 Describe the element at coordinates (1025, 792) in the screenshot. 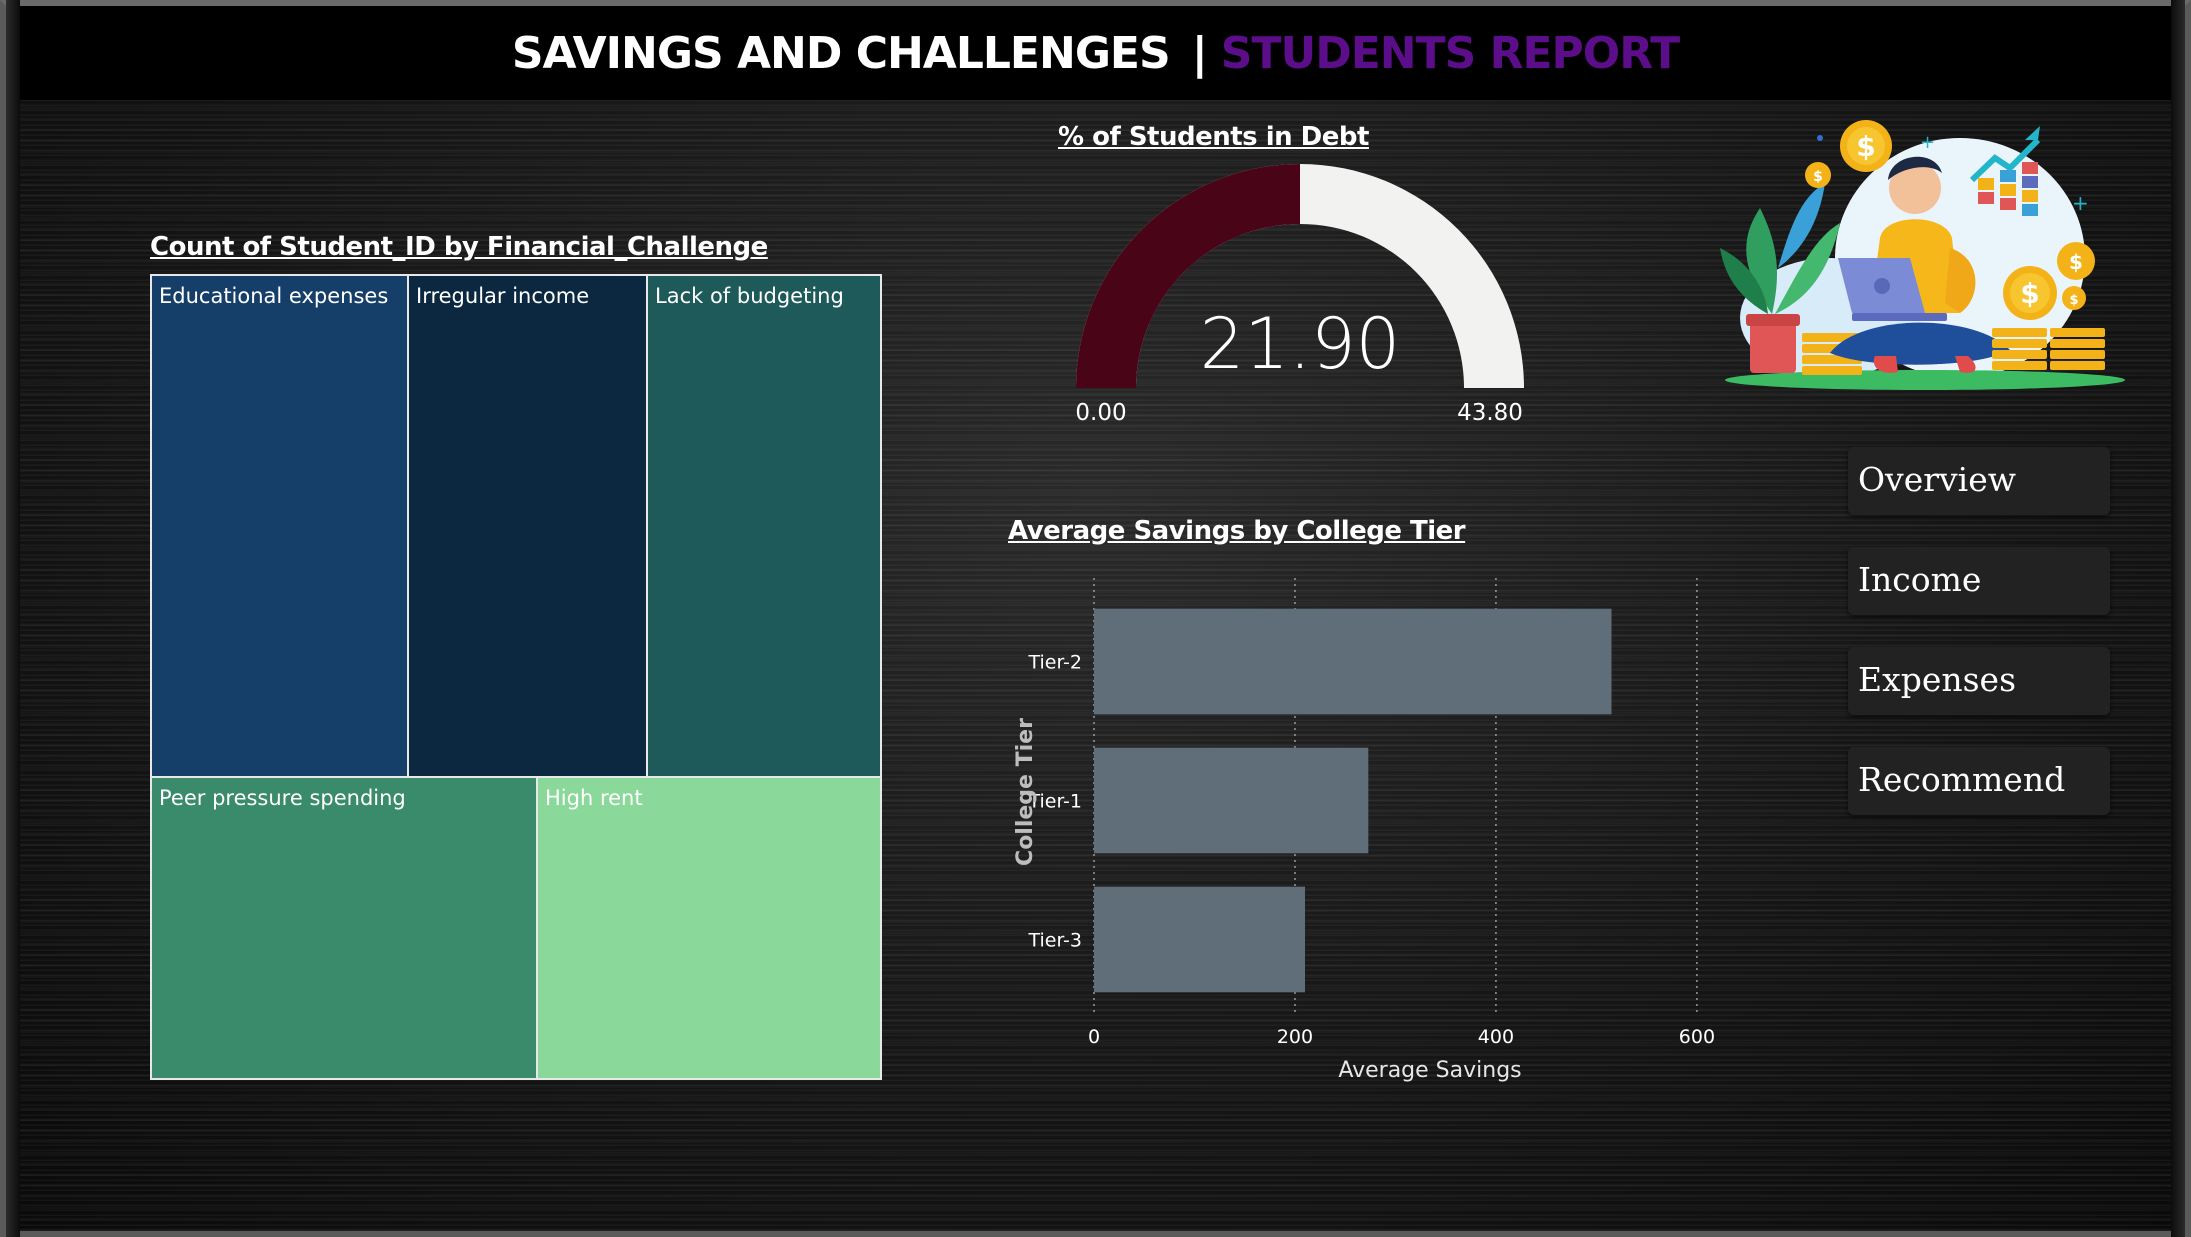

I see `y-axis-title: College Tier` at that location.